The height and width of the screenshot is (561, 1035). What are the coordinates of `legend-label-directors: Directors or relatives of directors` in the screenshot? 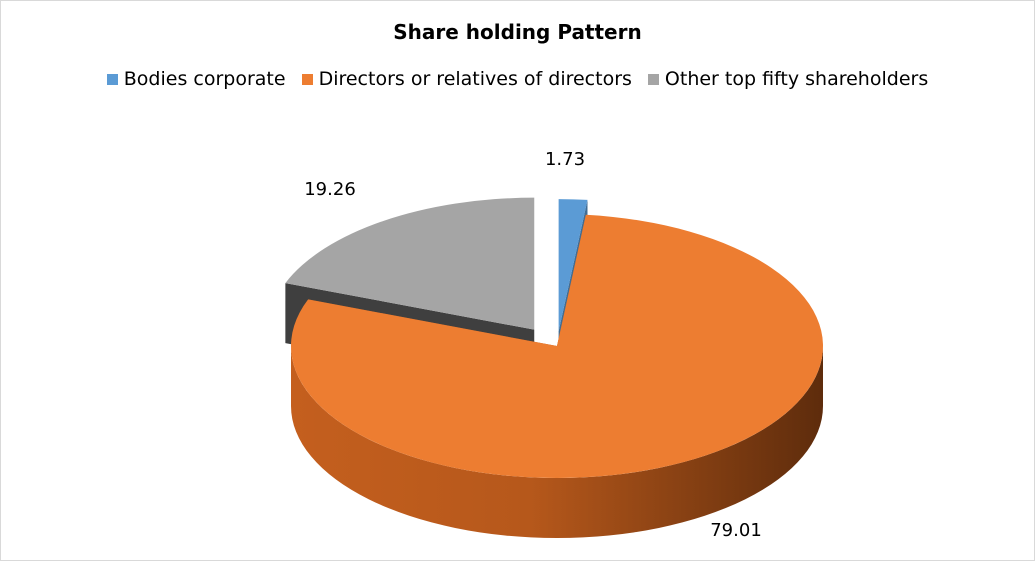 It's located at (475, 79).